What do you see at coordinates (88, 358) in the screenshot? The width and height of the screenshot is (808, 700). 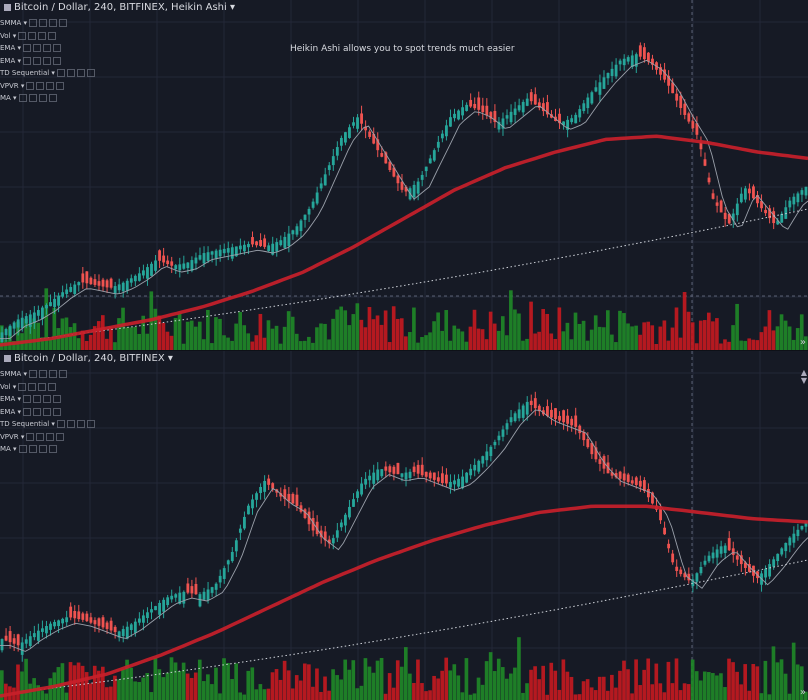 I see `chart-title: Bitcoin / Dollar, 240, BITFINEX ▾` at bounding box center [88, 358].